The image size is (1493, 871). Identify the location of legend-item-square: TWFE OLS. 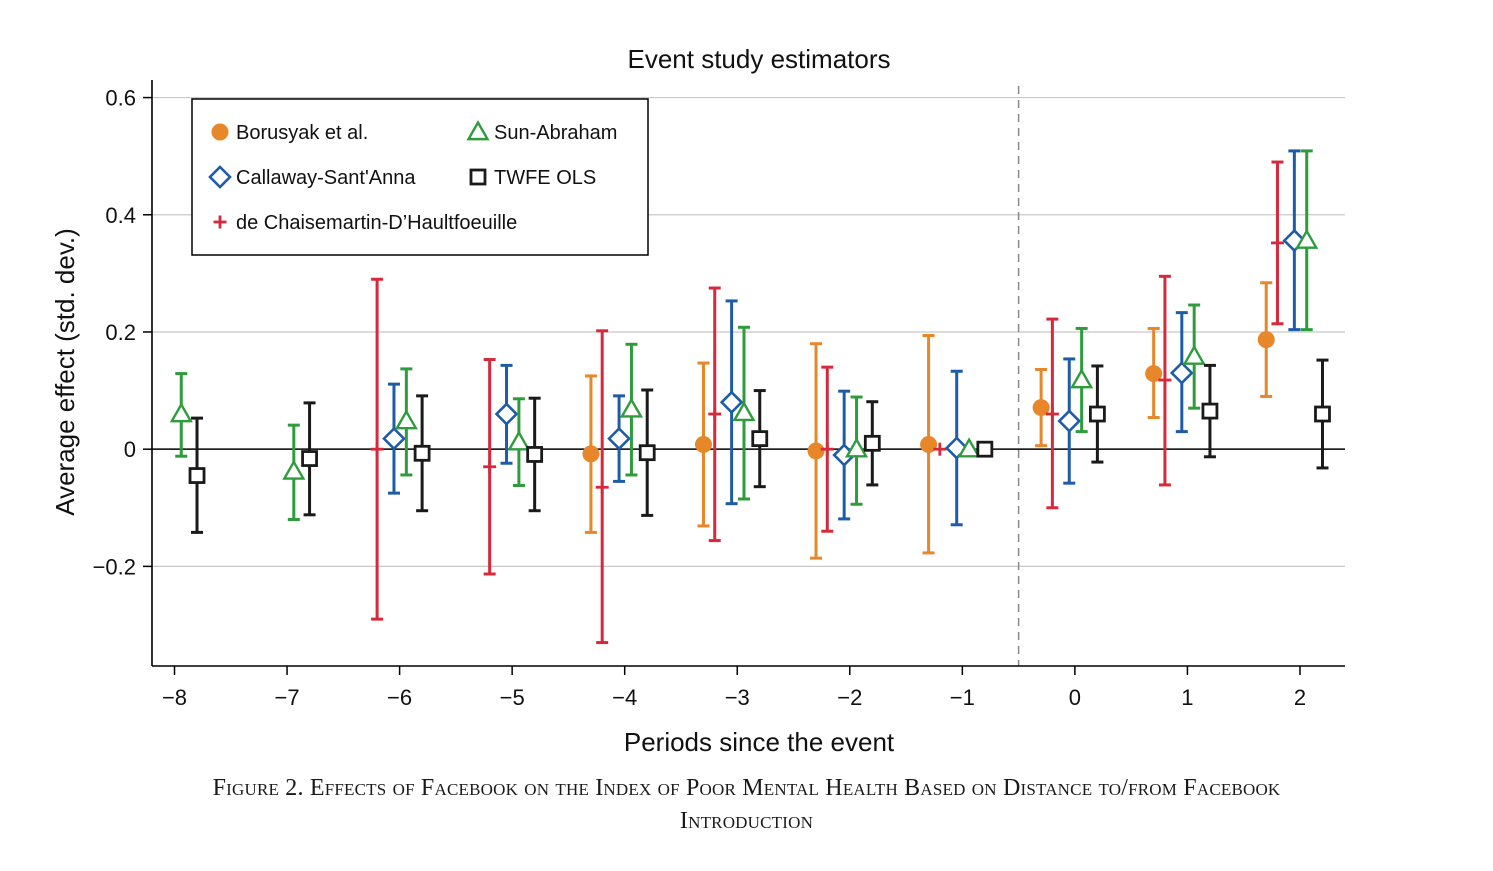
(532, 178).